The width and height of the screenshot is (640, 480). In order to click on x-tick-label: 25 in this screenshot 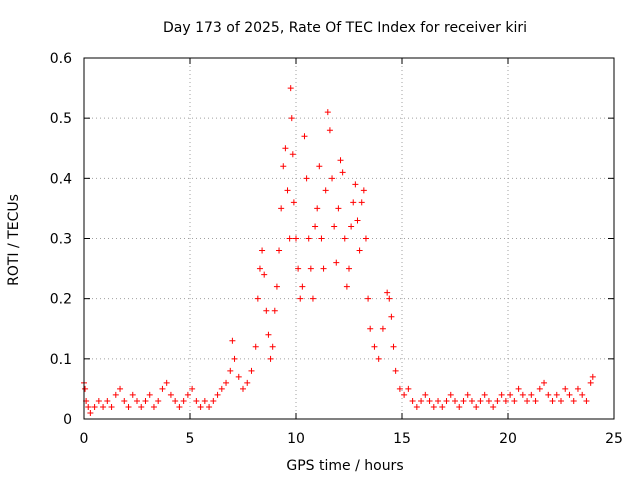, I will do `click(614, 439)`.